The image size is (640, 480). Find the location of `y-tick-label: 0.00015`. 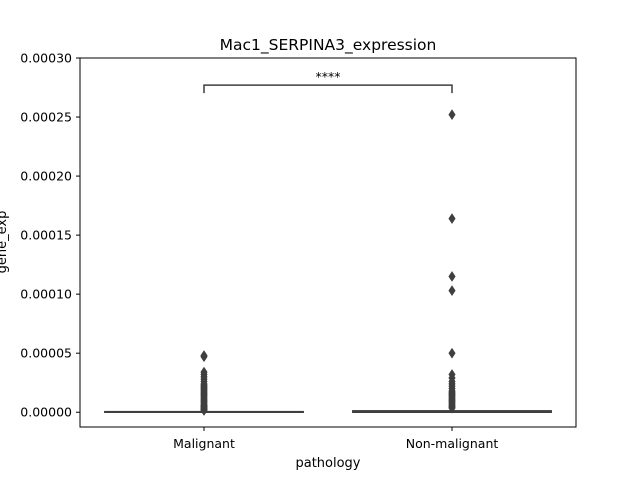

y-tick-label: 0.00015 is located at coordinates (46, 235).